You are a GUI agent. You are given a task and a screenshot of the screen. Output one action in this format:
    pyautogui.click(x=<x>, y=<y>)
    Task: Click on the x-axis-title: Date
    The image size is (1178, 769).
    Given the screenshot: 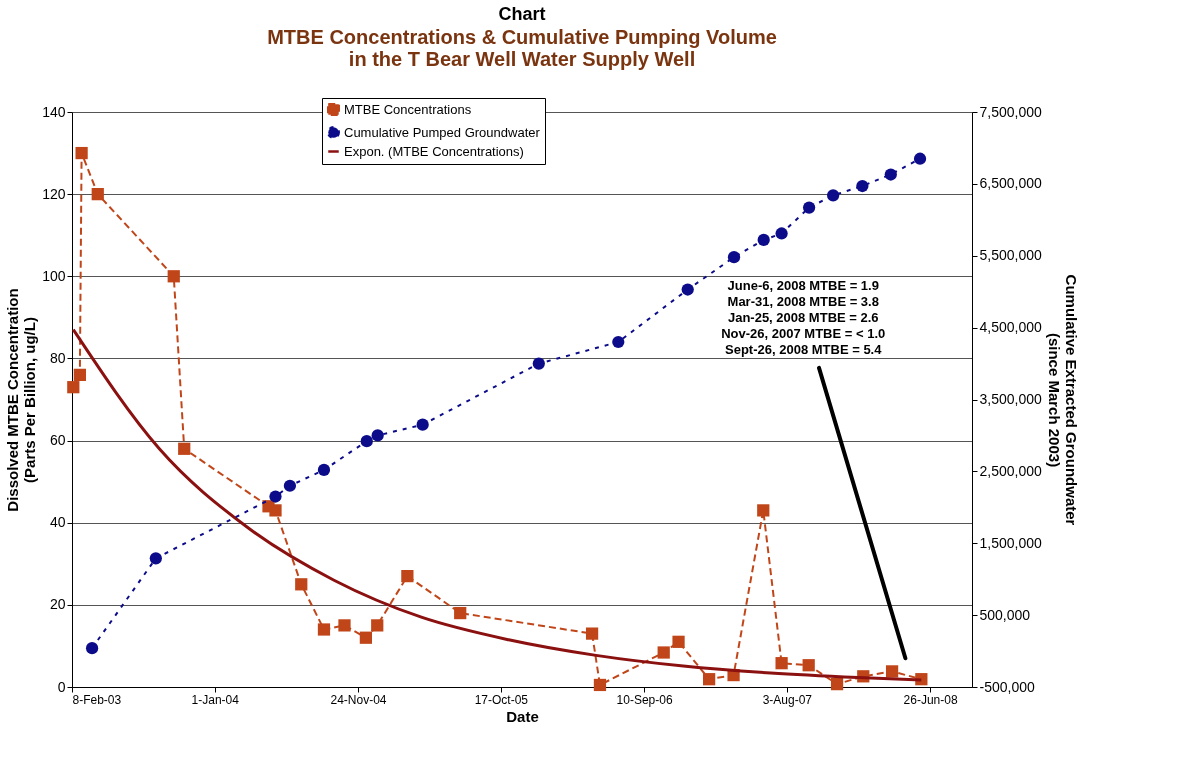 What is the action you would take?
    pyautogui.click(x=522, y=716)
    